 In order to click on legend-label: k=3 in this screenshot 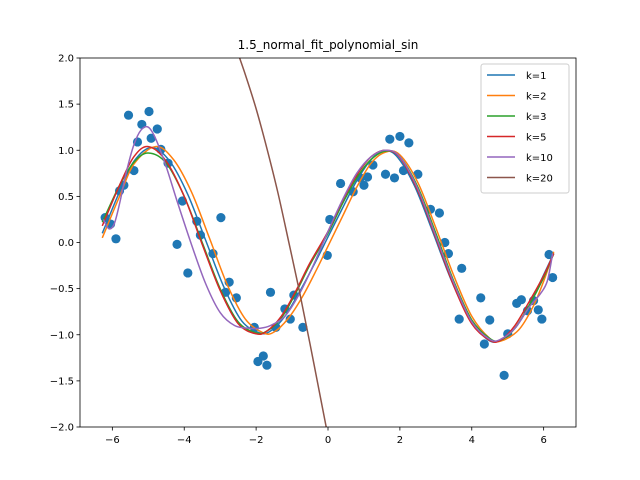, I will do `click(536, 117)`.